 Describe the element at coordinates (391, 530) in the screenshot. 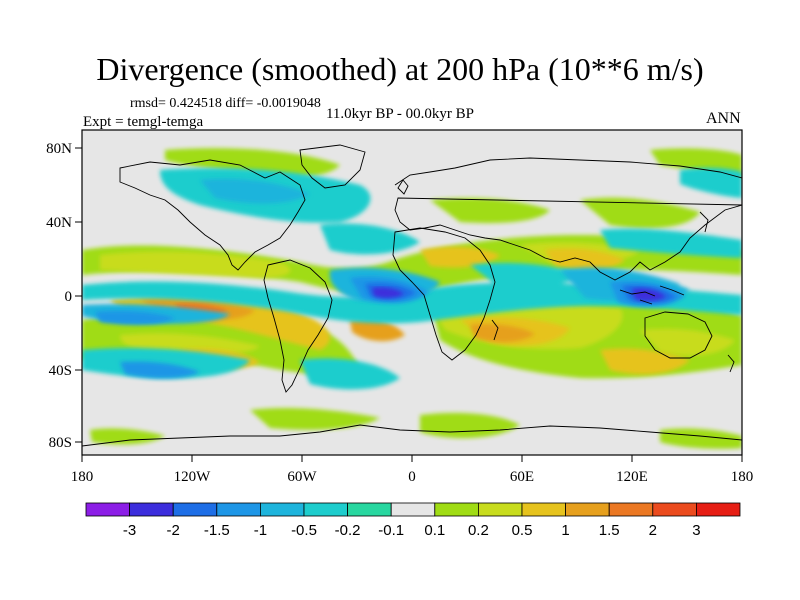

I see `colorbar-label: -0.1` at that location.